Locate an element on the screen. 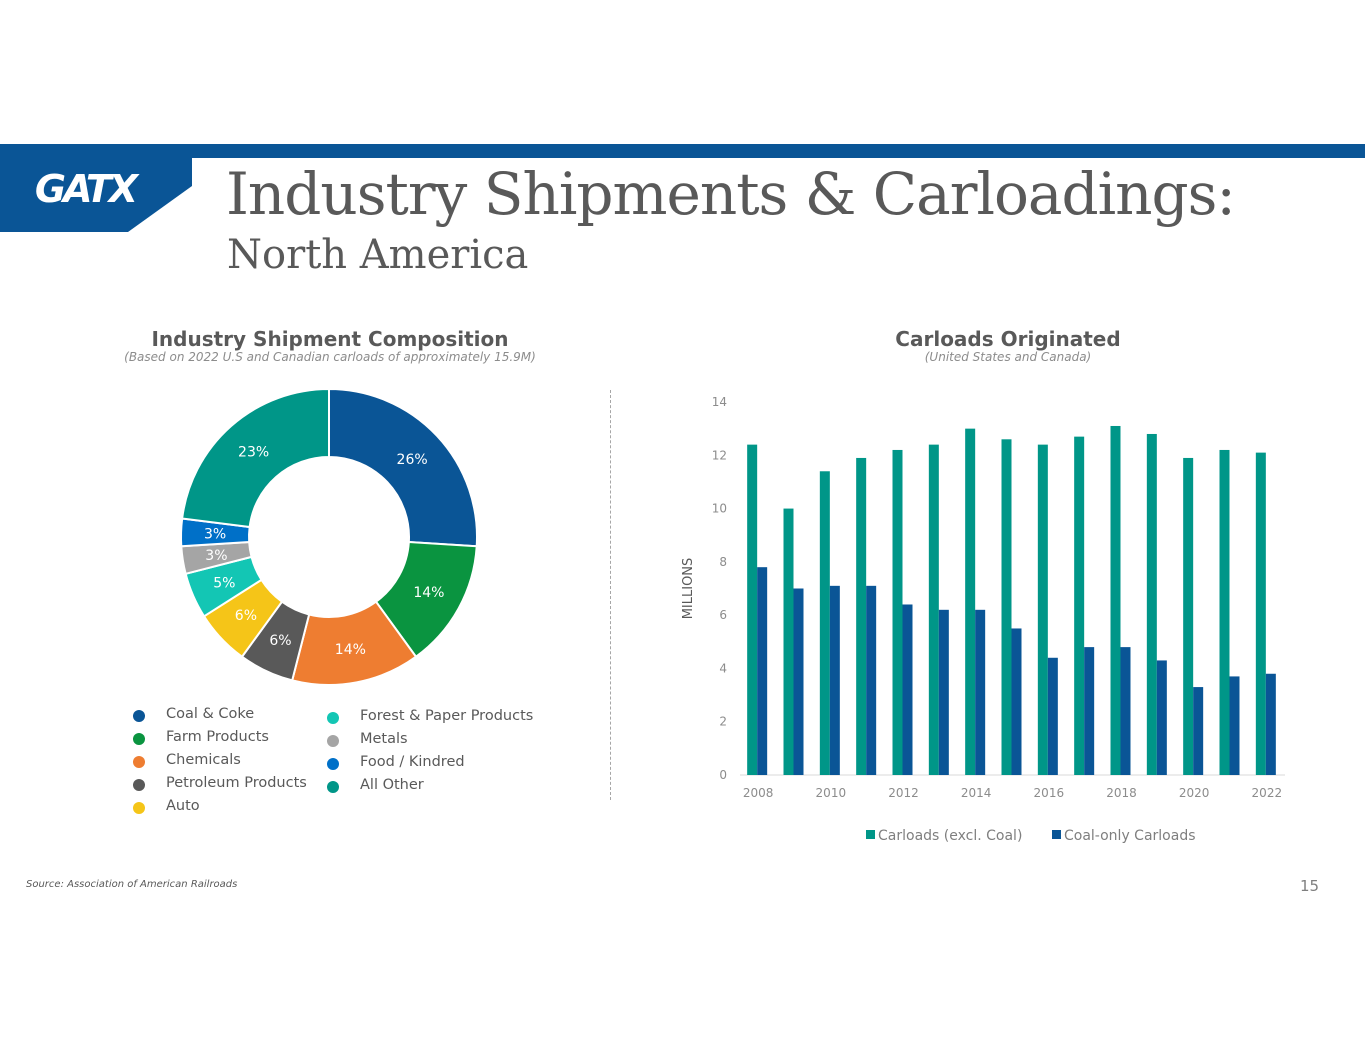 This screenshot has height=1055, width=1365. bar-carloads-excl-coal-2018 is located at coordinates (1115, 600).